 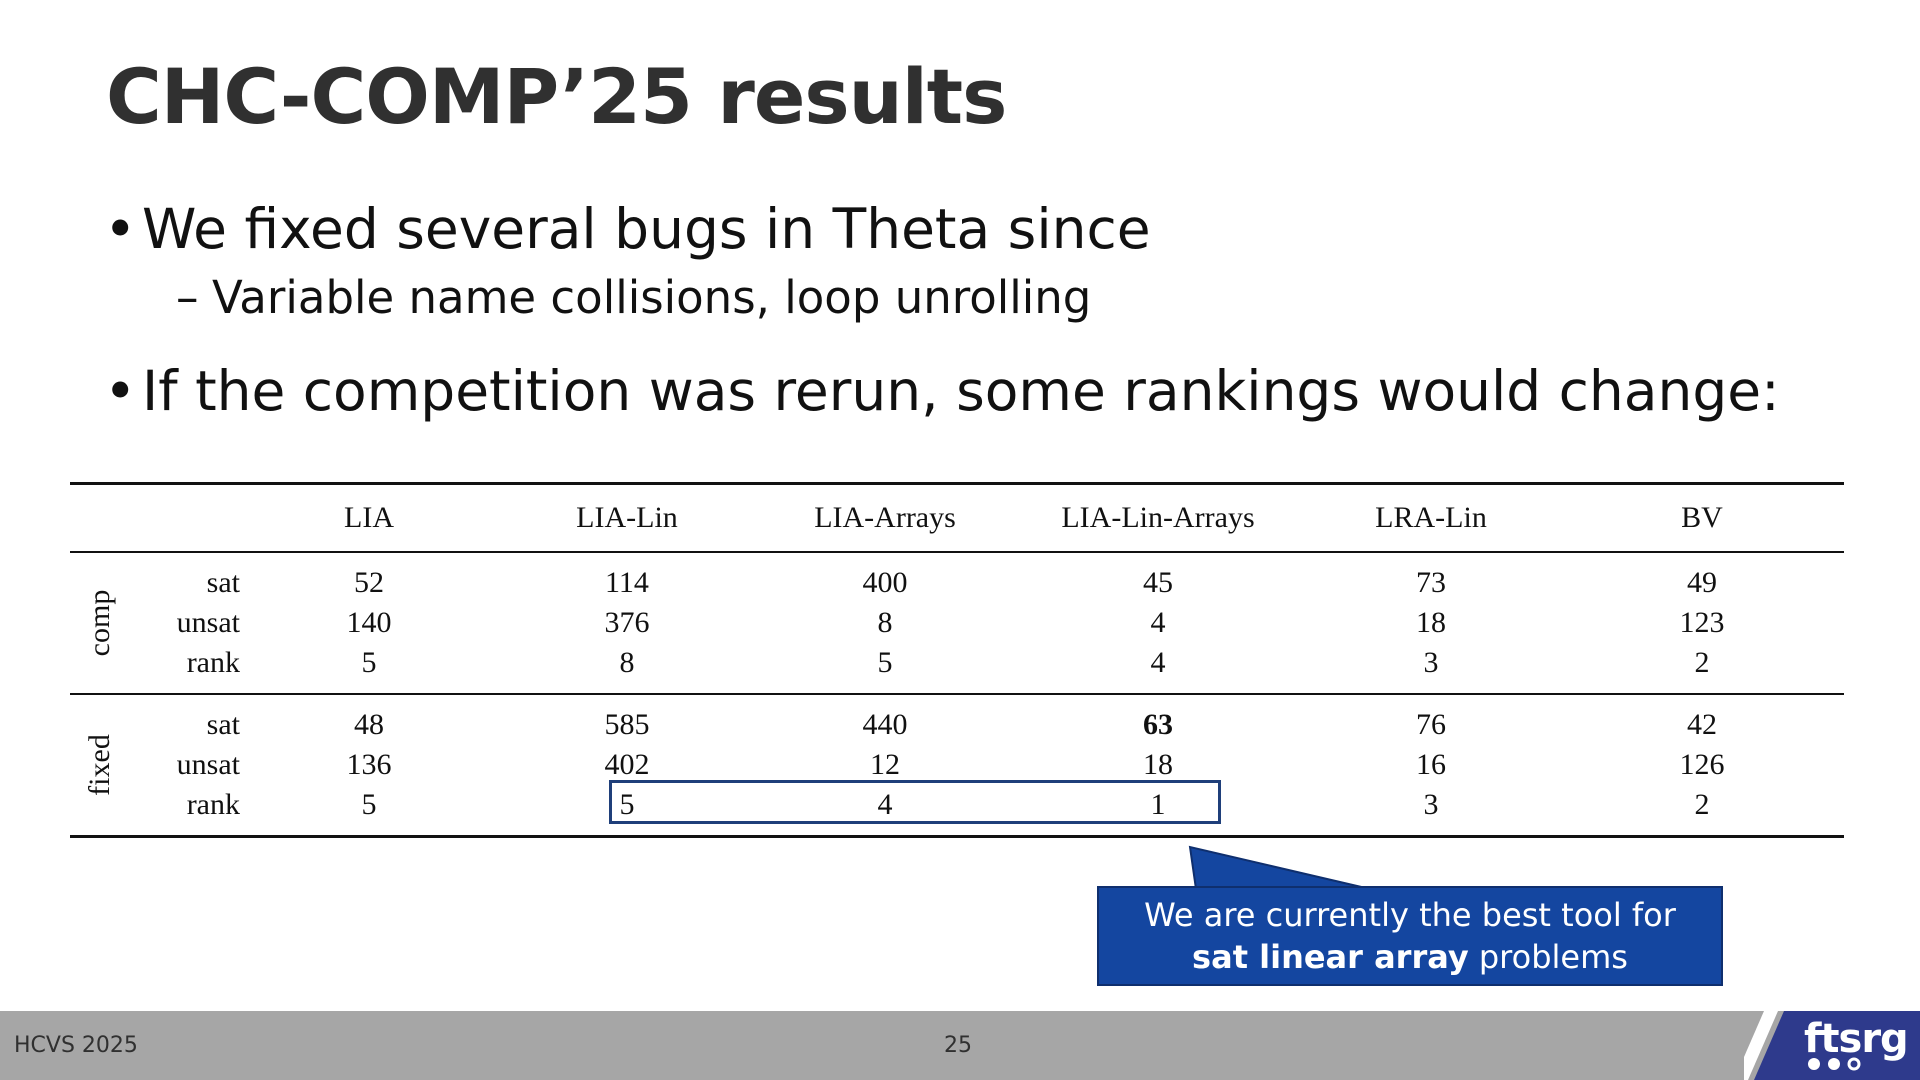 I want to click on callout-line-2: sat linear array problems, so click(x=1410, y=957).